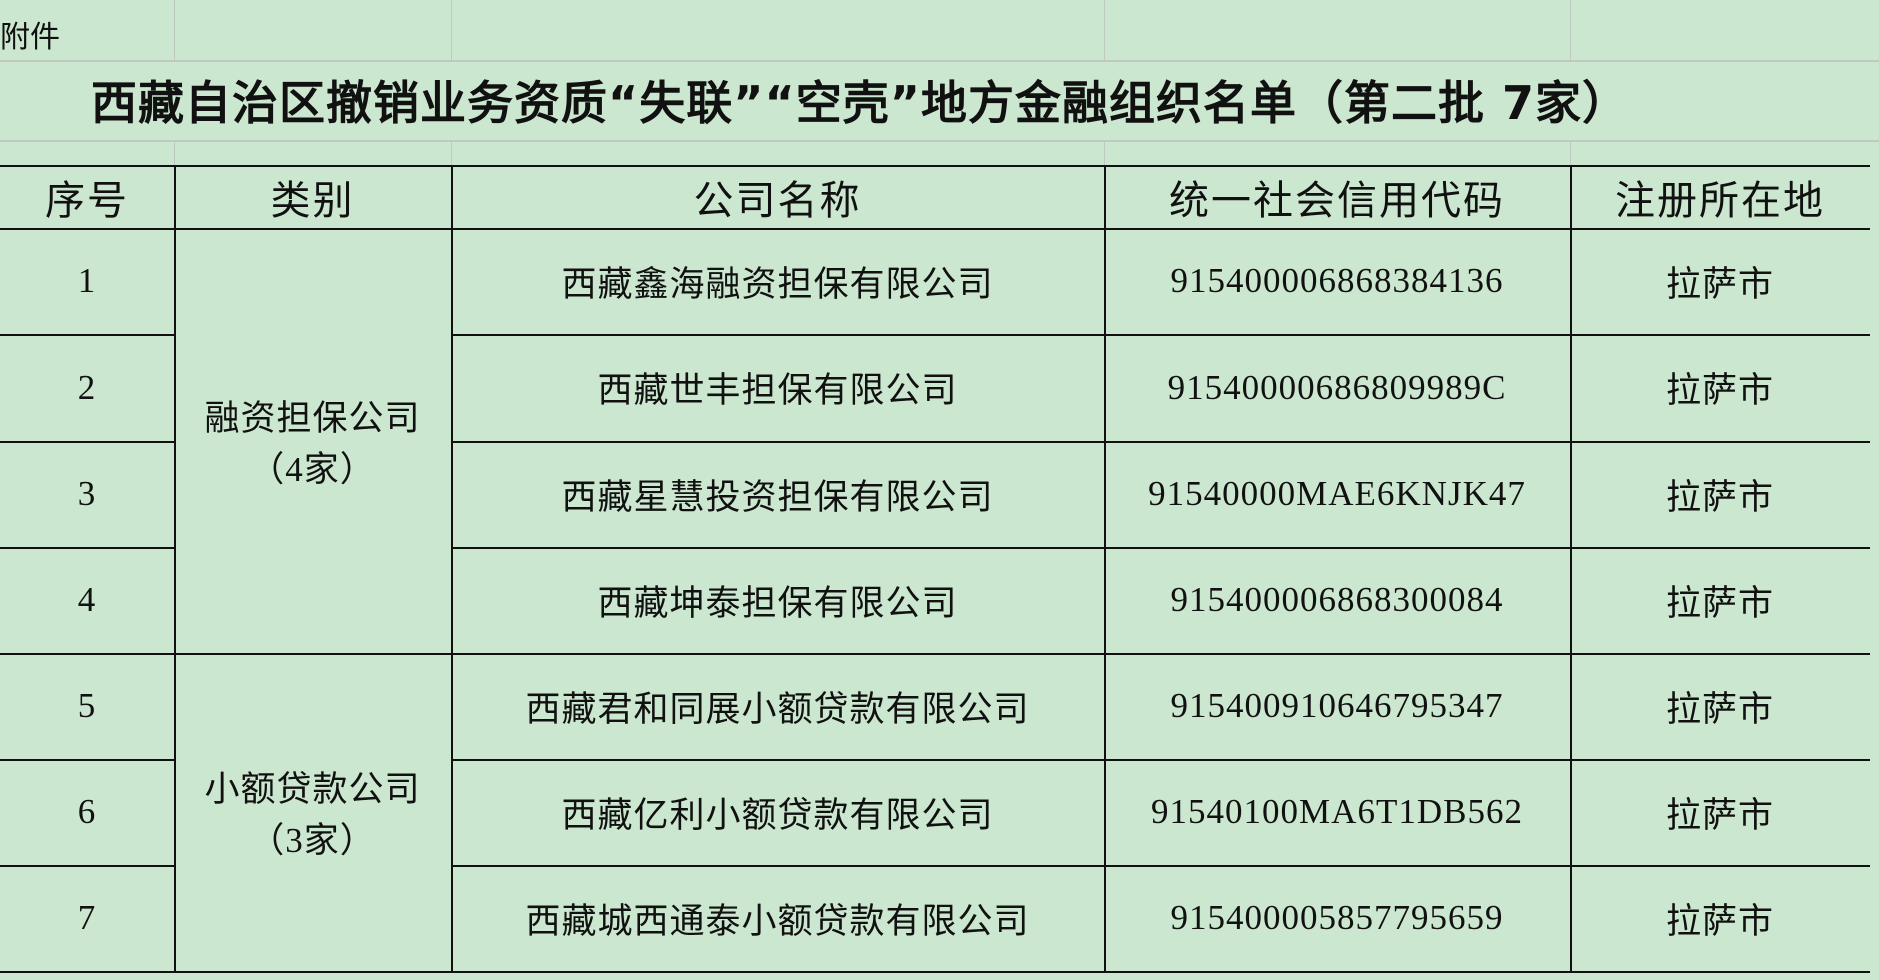 Image resolution: width=1879 pixels, height=980 pixels. I want to click on company-name: 西藏坤泰担保有限公司, so click(777, 603).